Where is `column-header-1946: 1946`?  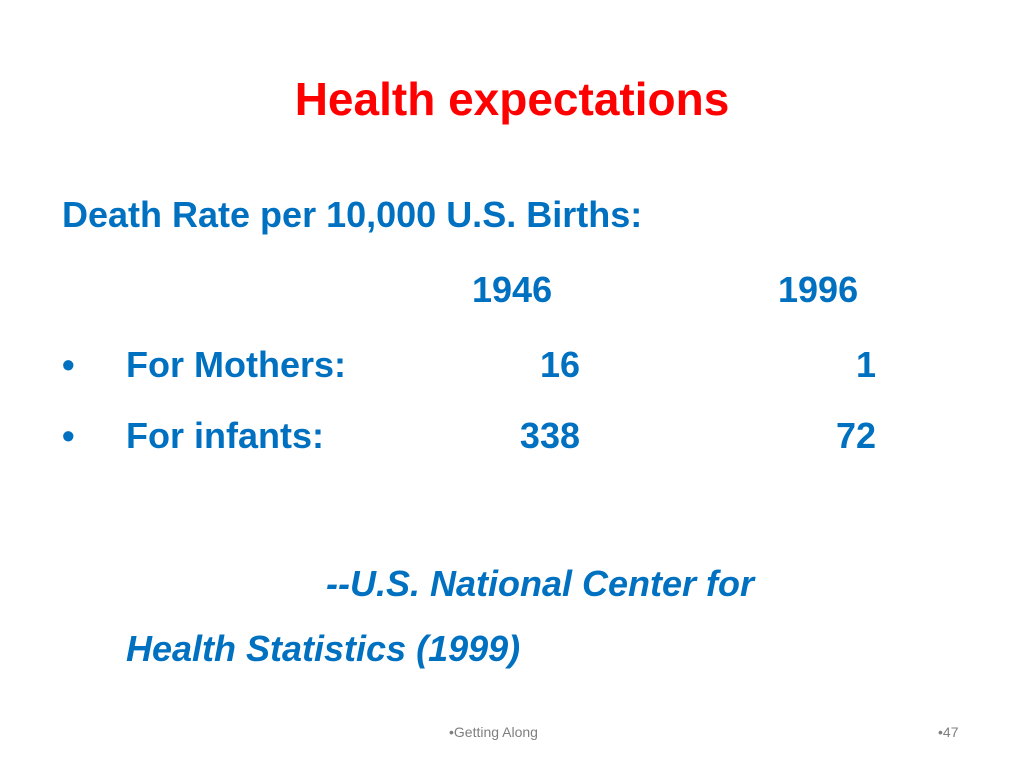
column-header-1946: 1946 is located at coordinates (512, 289).